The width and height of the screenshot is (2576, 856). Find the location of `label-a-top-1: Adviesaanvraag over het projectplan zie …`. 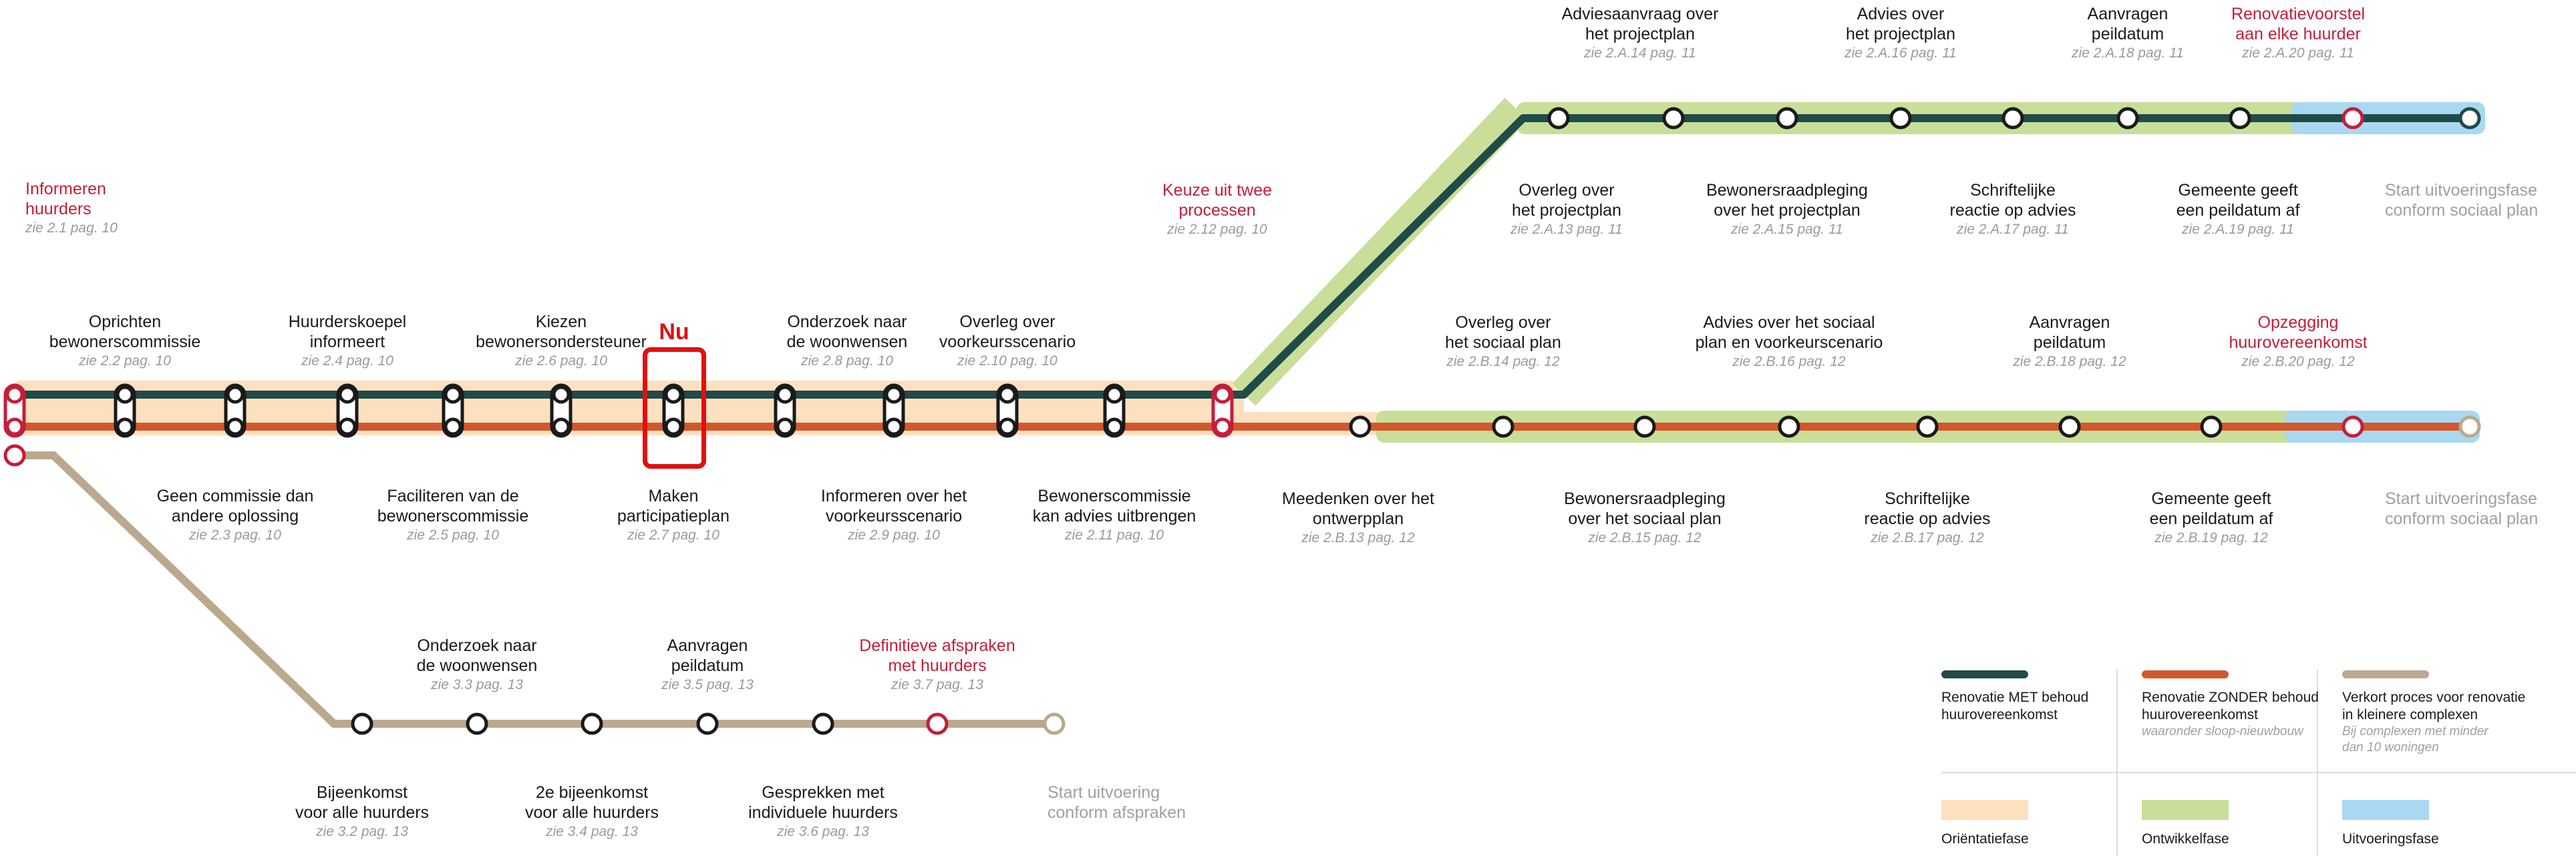

label-a-top-1: Adviesaanvraag over het projectplan zie … is located at coordinates (1640, 34).